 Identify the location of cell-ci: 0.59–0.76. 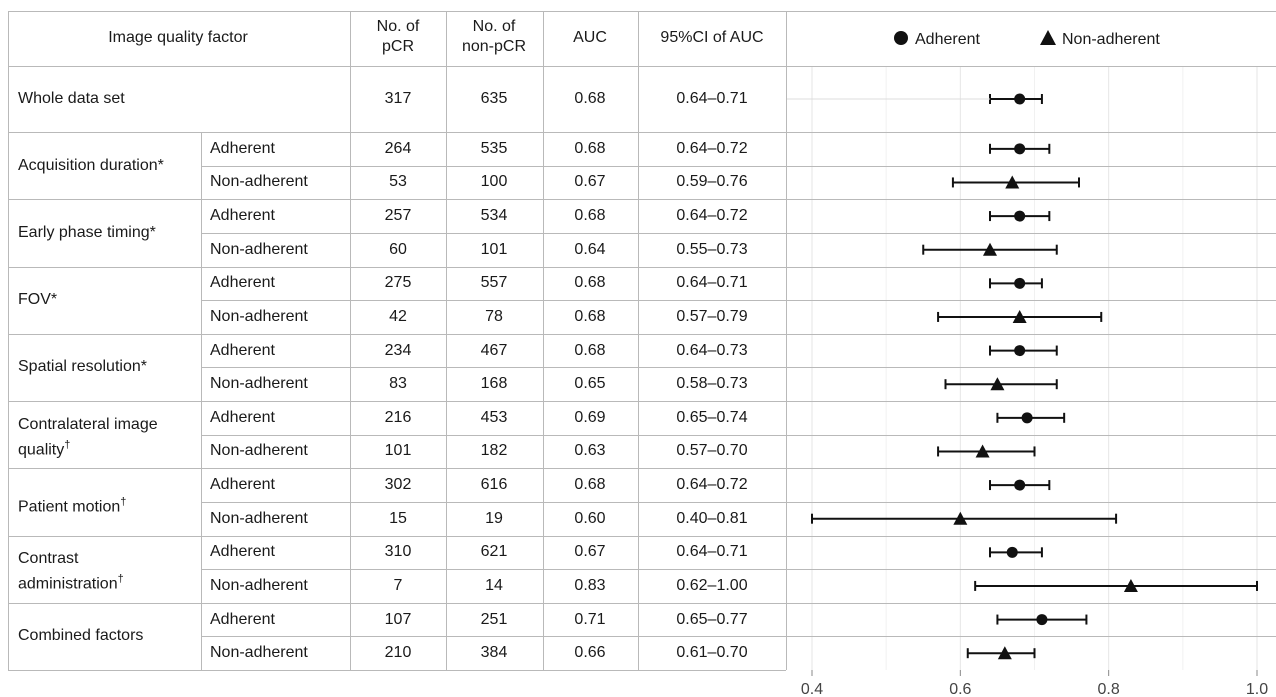
(712, 182).